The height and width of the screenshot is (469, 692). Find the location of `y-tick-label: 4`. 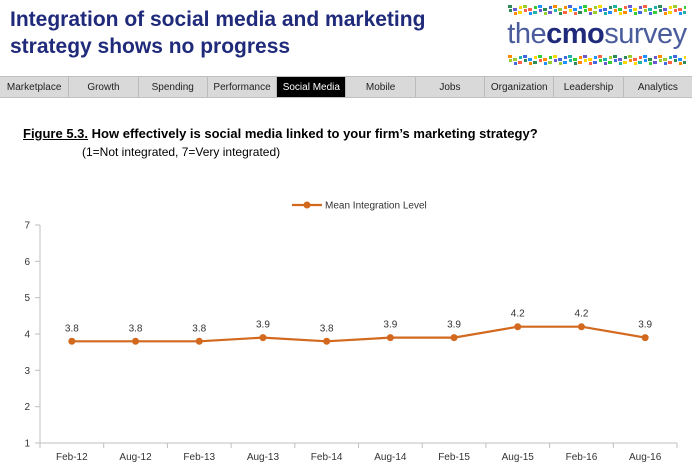

y-tick-label: 4 is located at coordinates (27, 335).